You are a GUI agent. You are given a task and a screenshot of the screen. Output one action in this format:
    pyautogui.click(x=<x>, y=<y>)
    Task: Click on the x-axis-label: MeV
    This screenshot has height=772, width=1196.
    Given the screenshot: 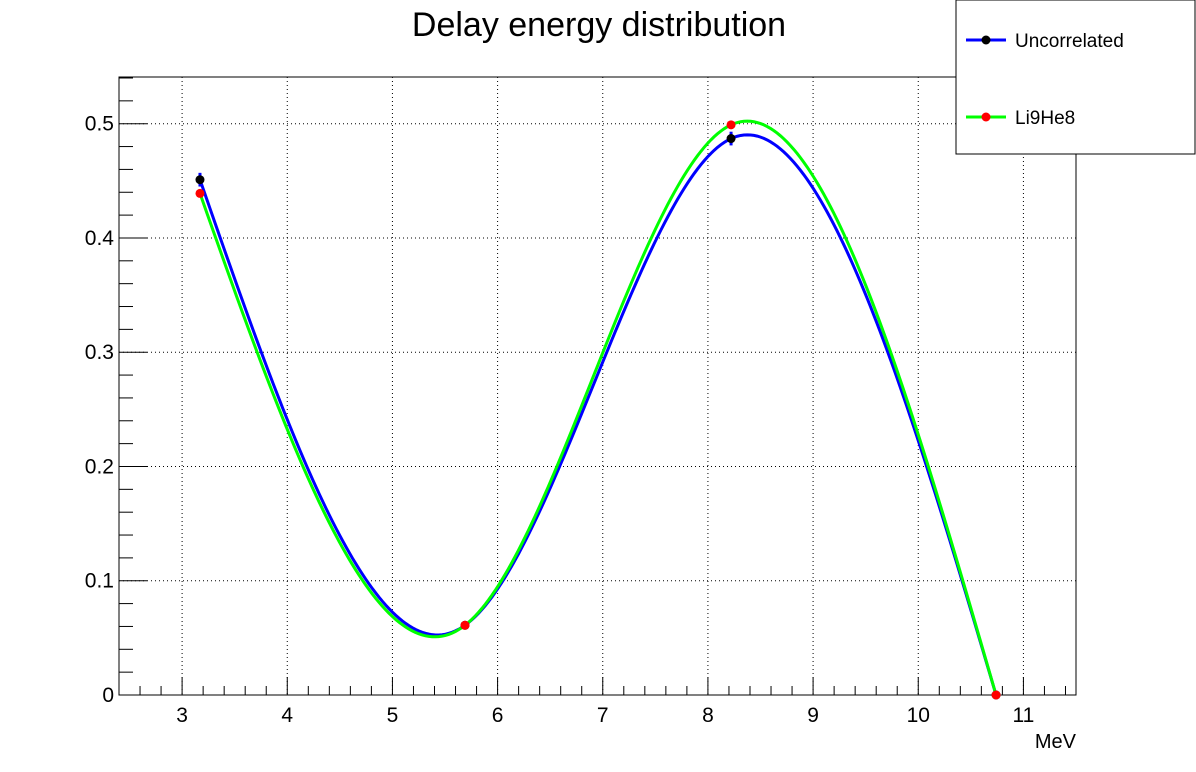 What is the action you would take?
    pyautogui.click(x=1056, y=742)
    